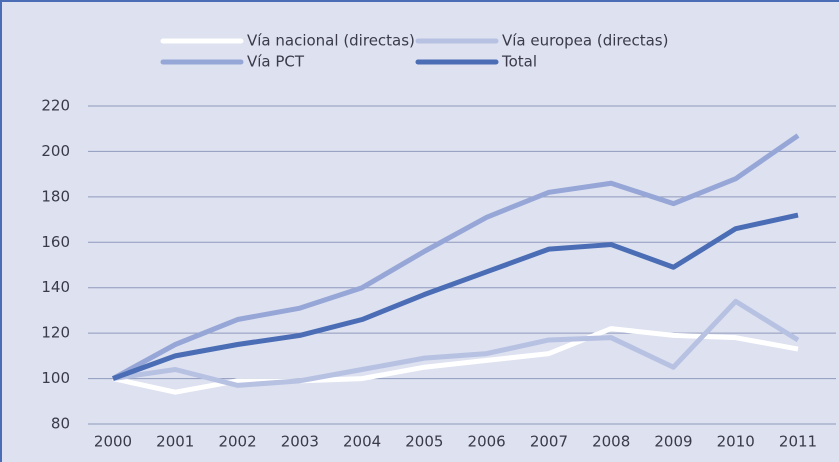 Image resolution: width=839 pixels, height=462 pixels. Describe the element at coordinates (424, 442) in the screenshot. I see `x-tick-label: 2005` at that location.